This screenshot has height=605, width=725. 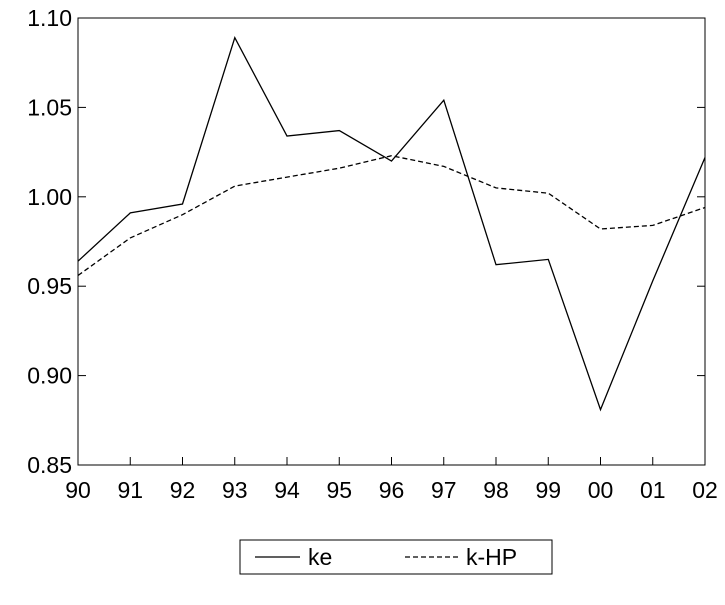 What do you see at coordinates (496, 490) in the screenshot?
I see `x-tick-label: 98` at bounding box center [496, 490].